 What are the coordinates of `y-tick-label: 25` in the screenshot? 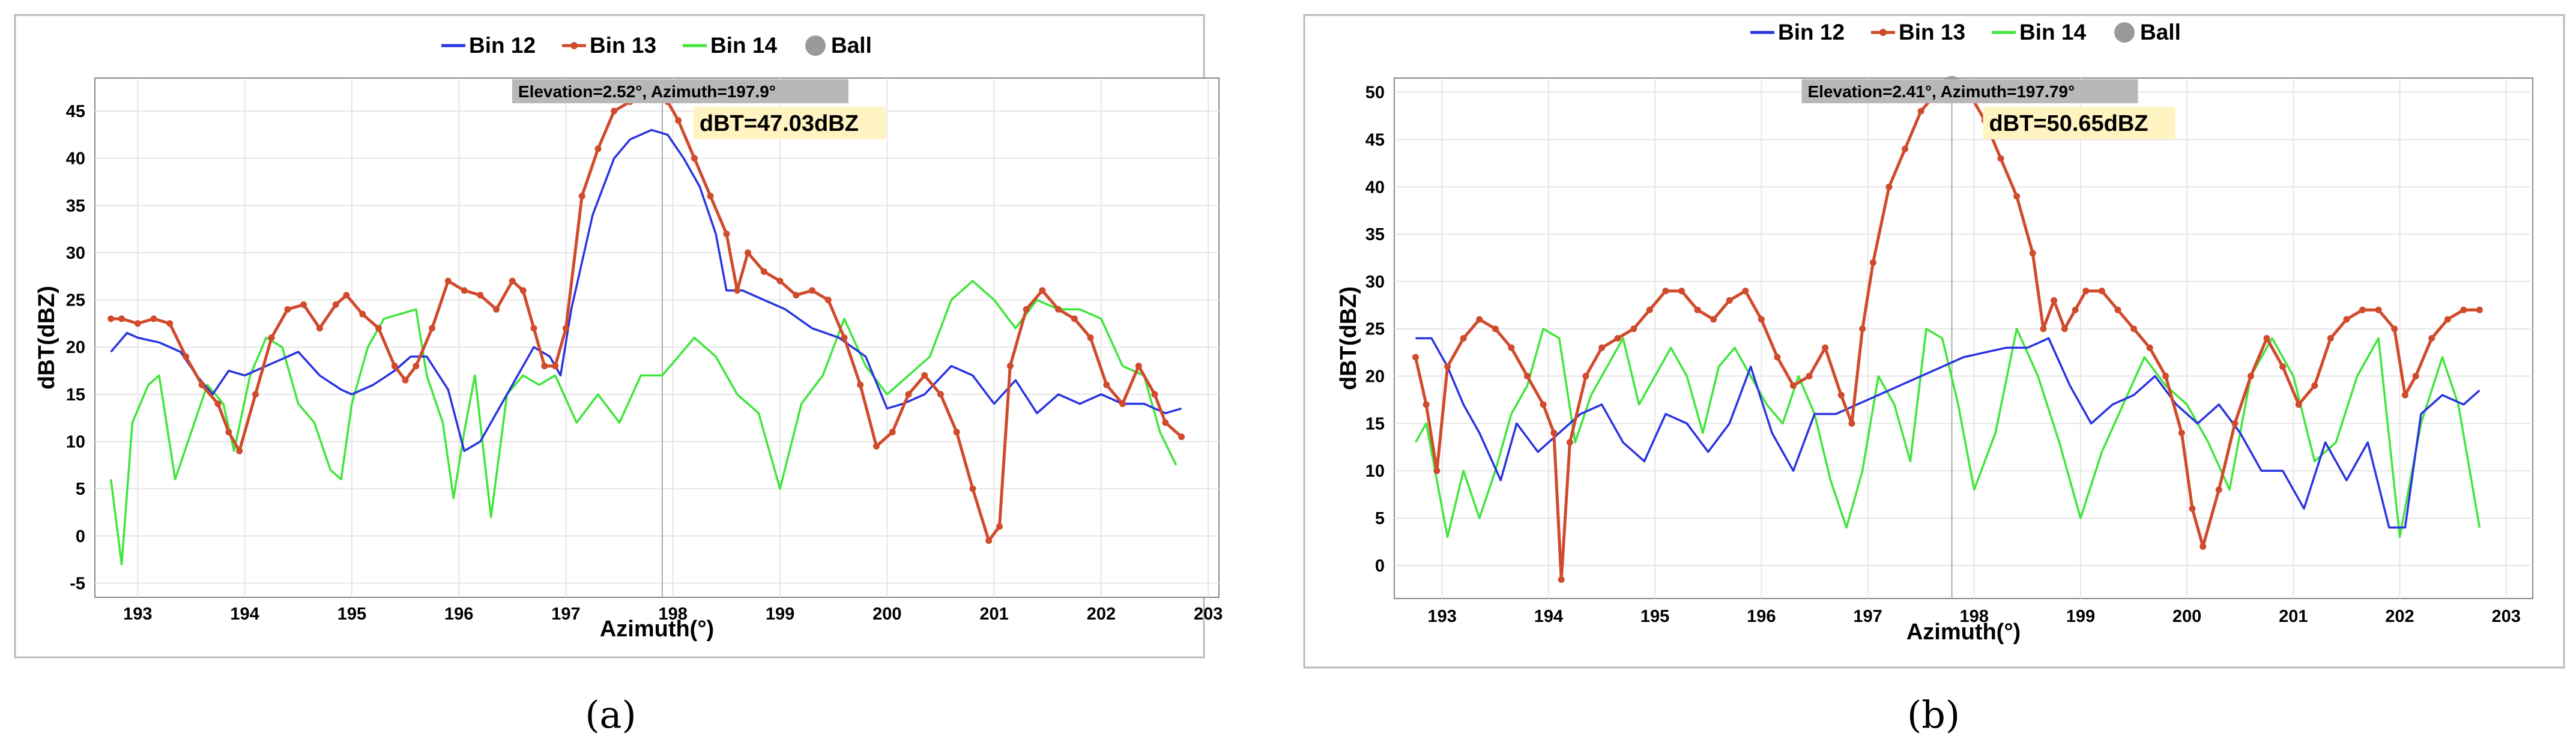 It's located at (75, 300).